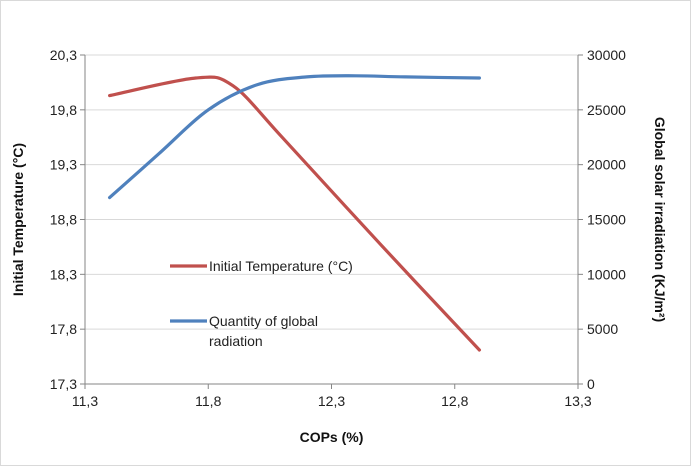  I want to click on x-tick-label: 13,3, so click(577, 401).